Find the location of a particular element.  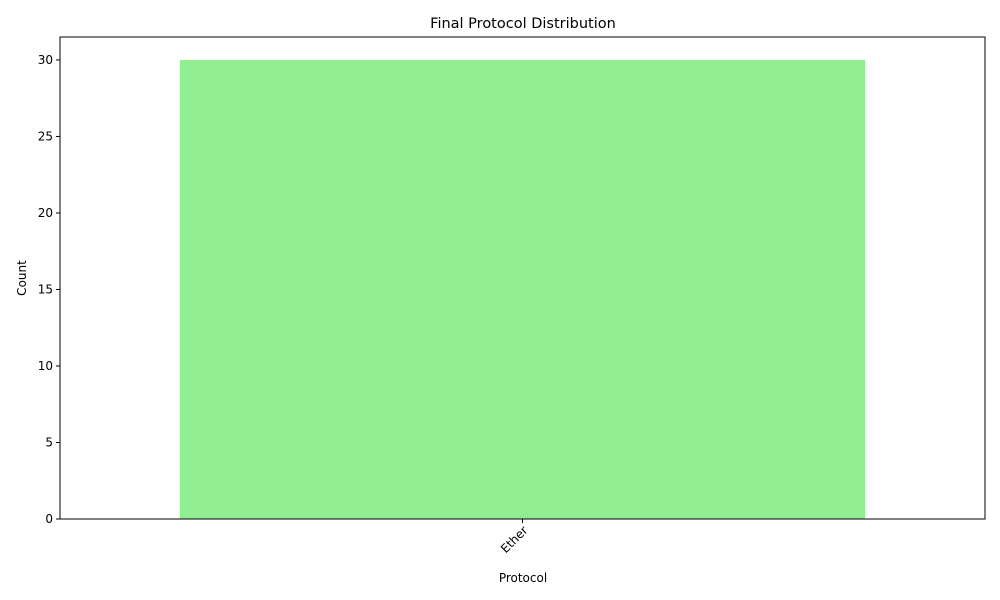

x-tick-label: Ether is located at coordinates (514, 539).